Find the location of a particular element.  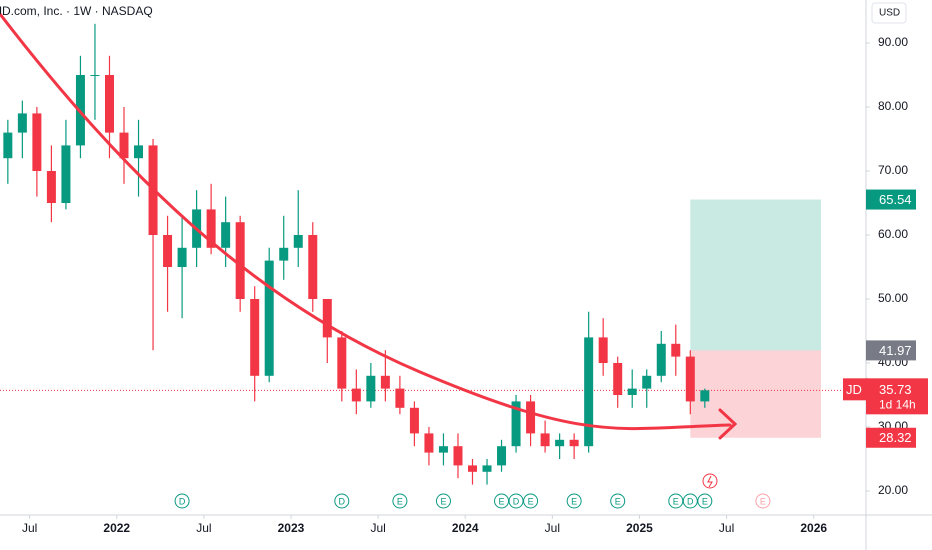

x-tick-label: 2023 is located at coordinates (291, 528).